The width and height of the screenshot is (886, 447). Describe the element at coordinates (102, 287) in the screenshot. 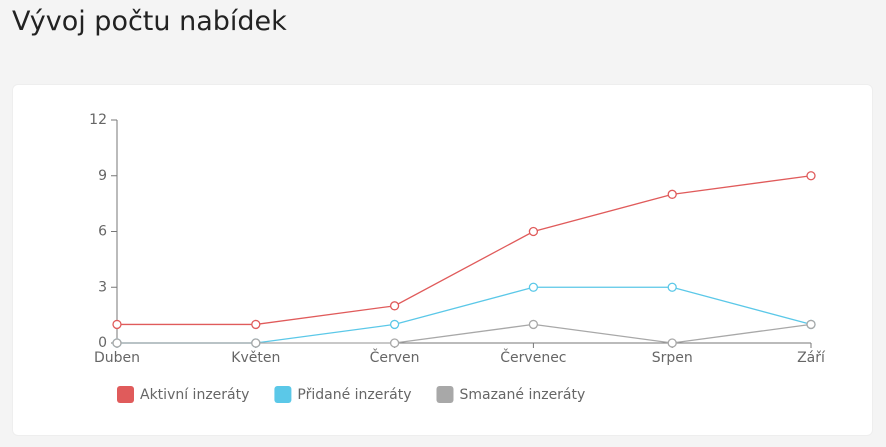

I see `y-tick-label: 3` at that location.